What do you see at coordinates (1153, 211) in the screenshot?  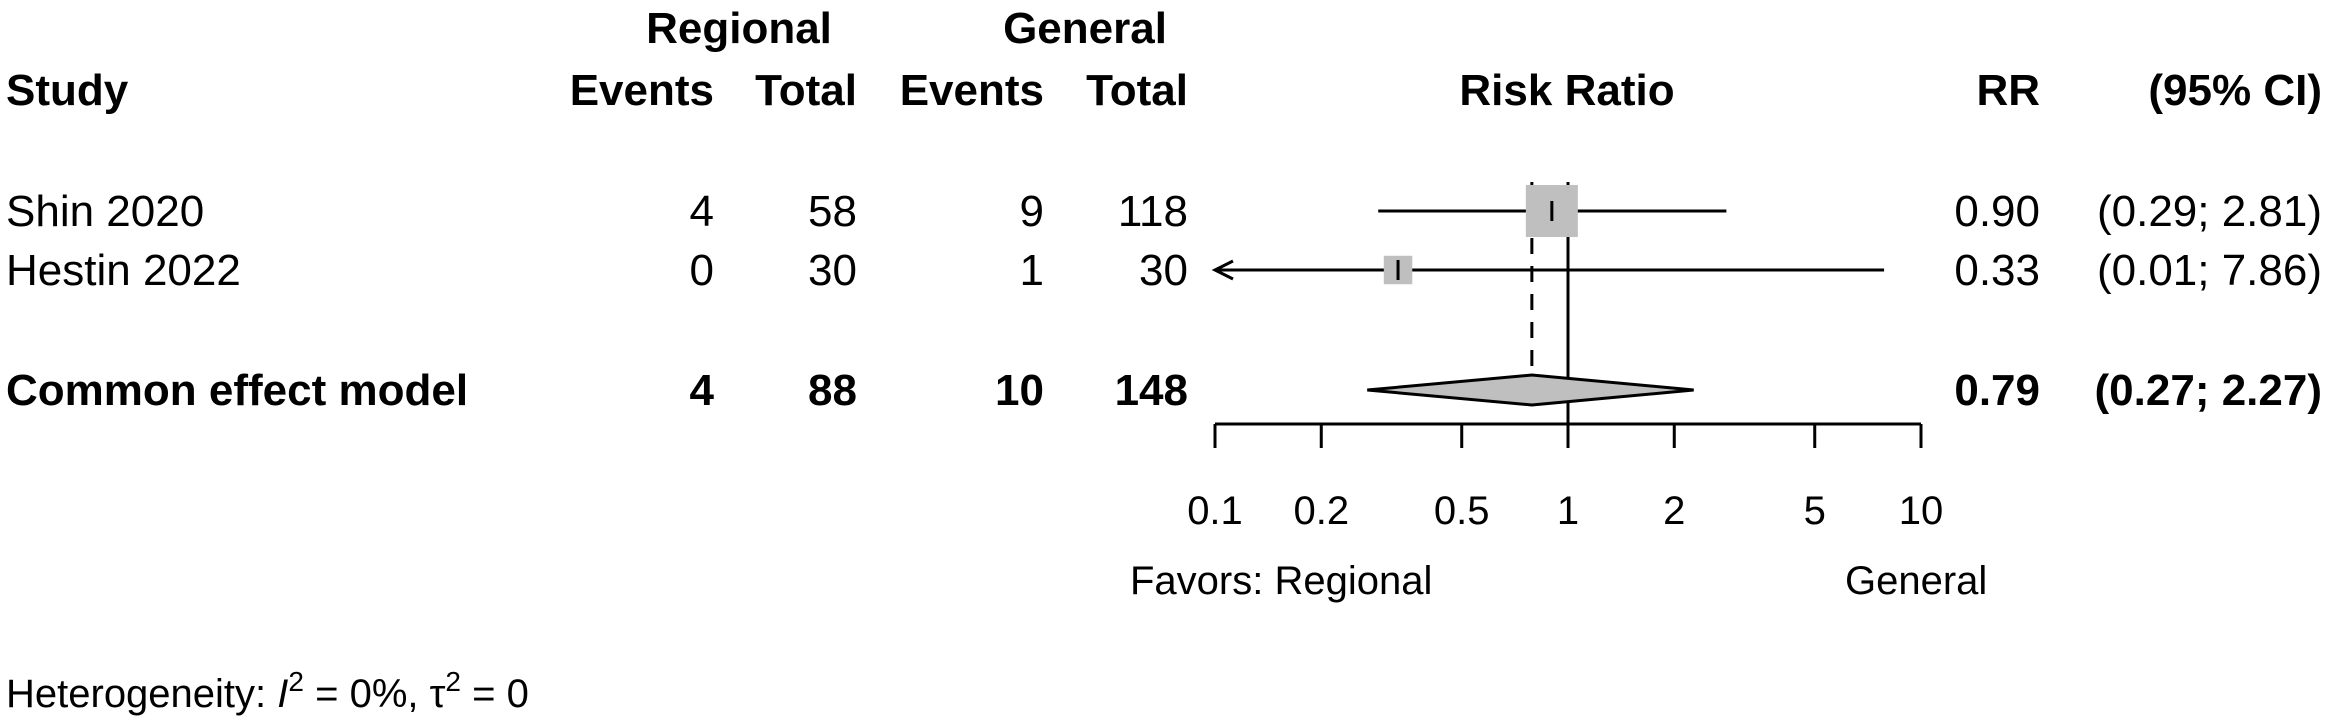 I see `study-ctrl-total: 118` at bounding box center [1153, 211].